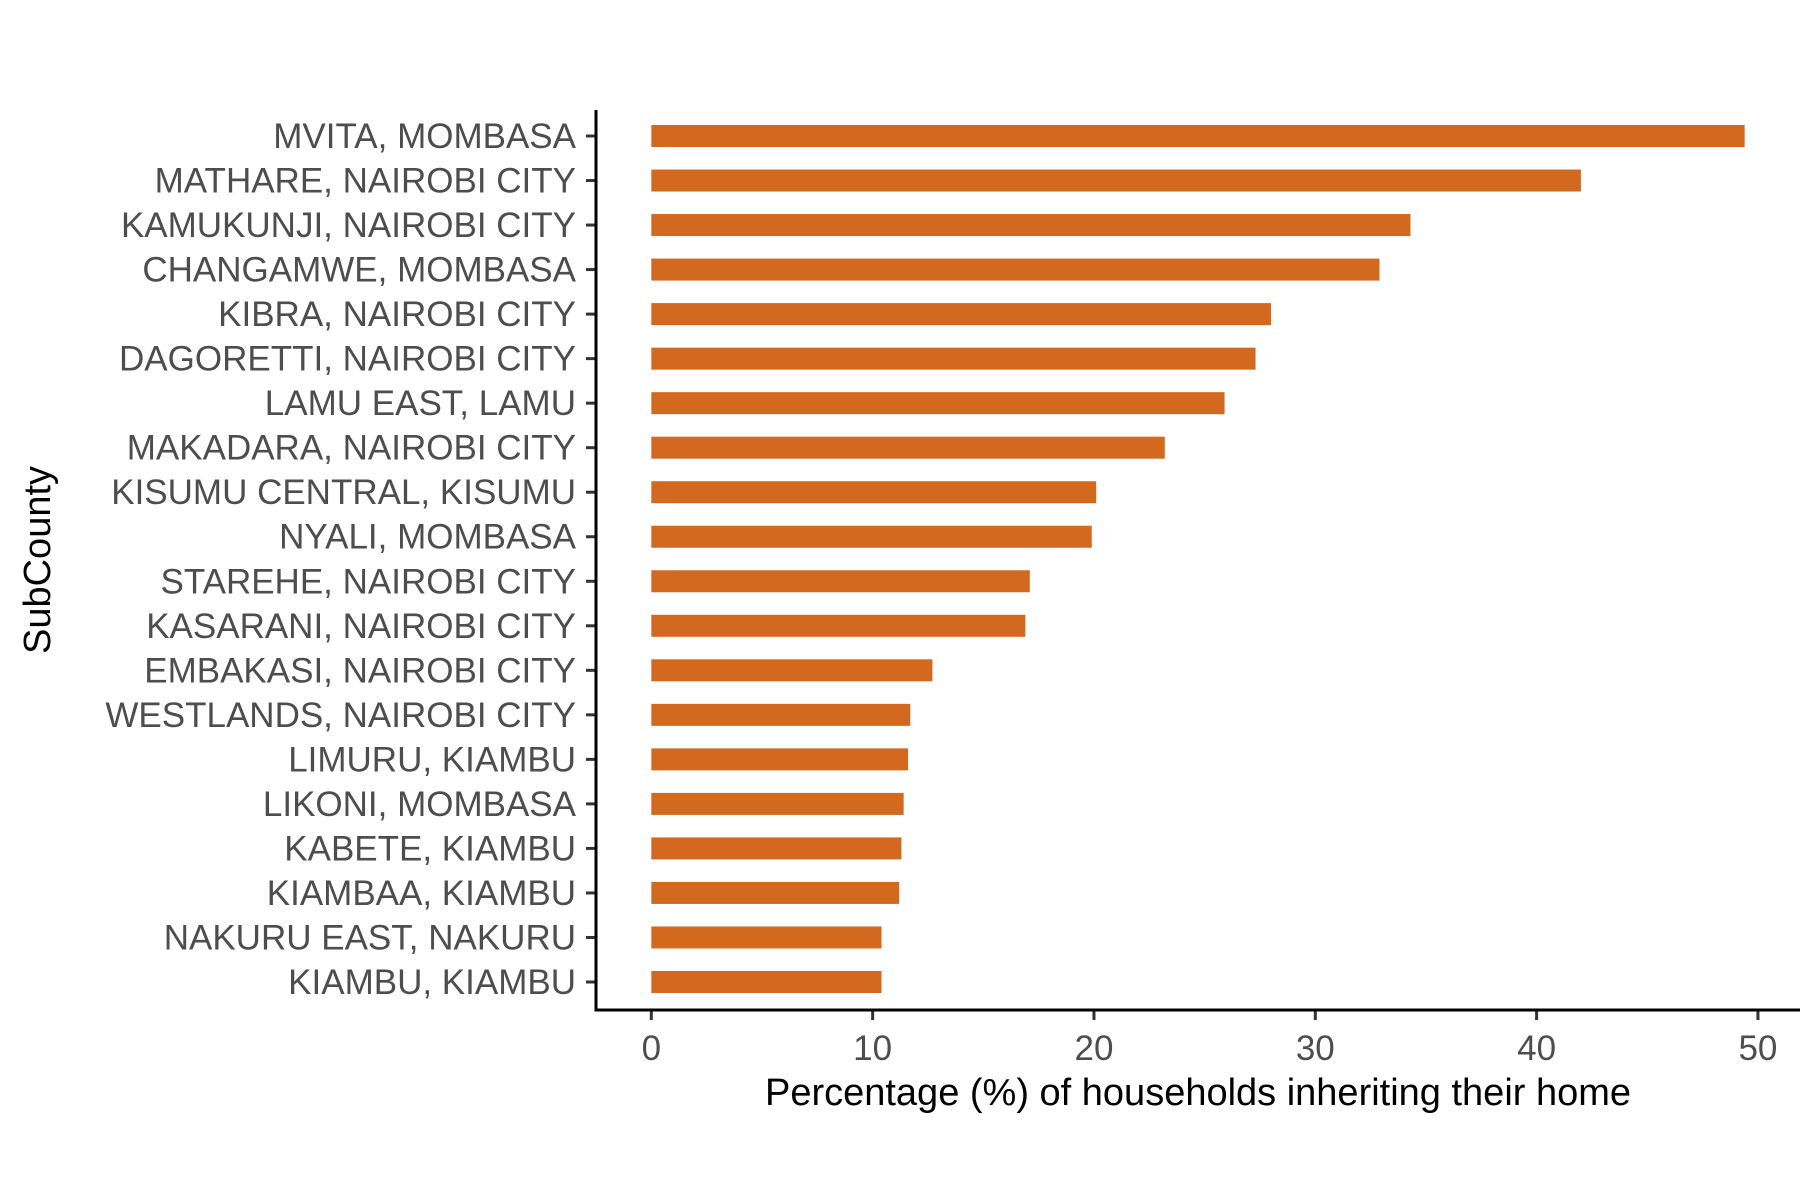 The image size is (1800, 1200). I want to click on x-tick-label: 10, so click(872, 1048).